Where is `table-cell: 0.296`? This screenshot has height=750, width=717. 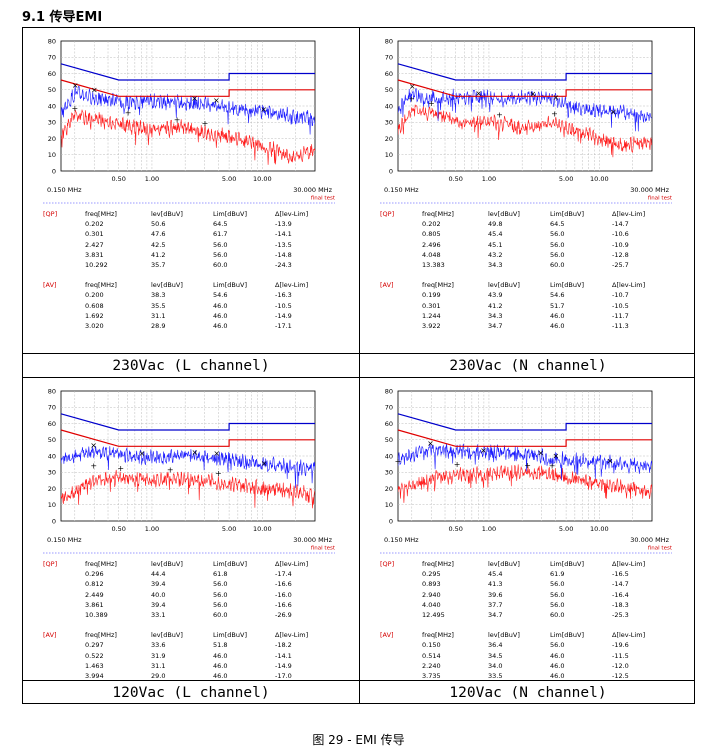 table-cell: 0.296 is located at coordinates (94, 574).